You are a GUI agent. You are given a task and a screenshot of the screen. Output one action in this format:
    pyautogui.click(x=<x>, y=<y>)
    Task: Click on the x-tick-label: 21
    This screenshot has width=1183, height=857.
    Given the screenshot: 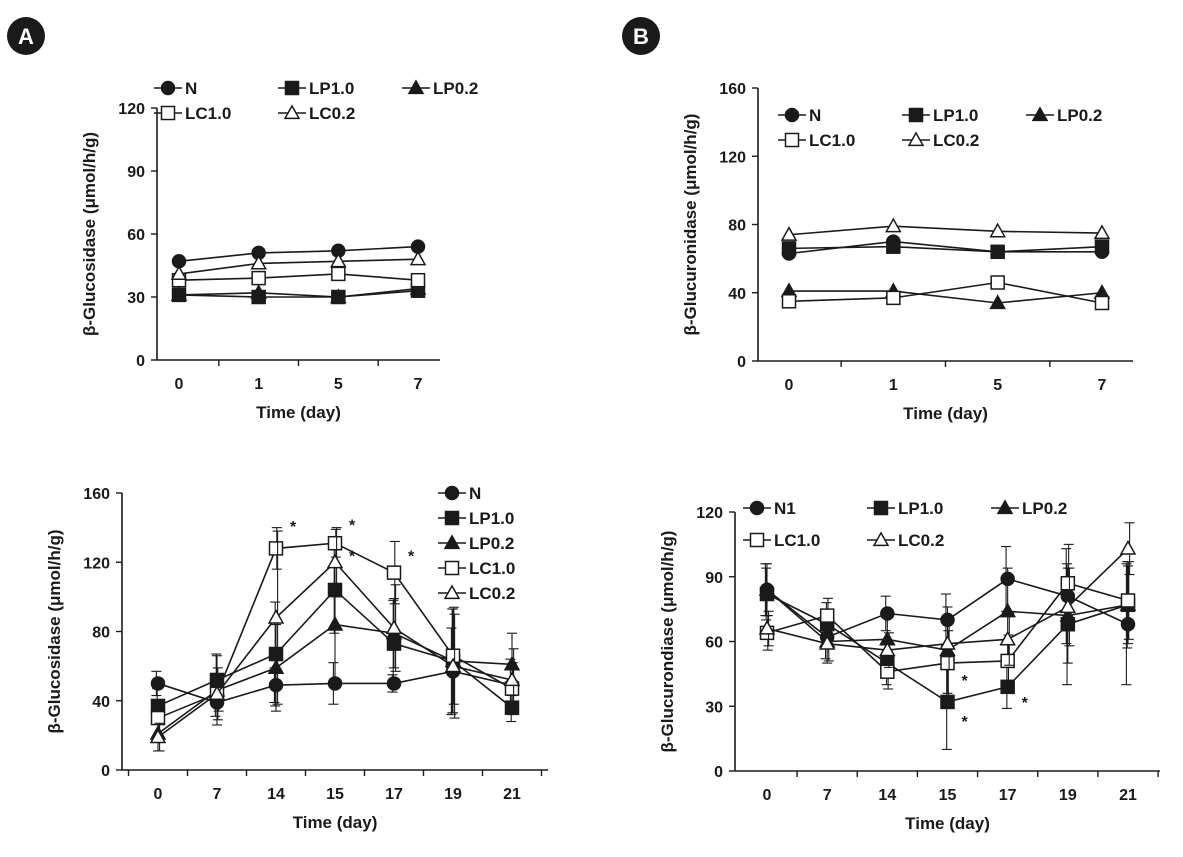 What is the action you would take?
    pyautogui.click(x=1128, y=795)
    